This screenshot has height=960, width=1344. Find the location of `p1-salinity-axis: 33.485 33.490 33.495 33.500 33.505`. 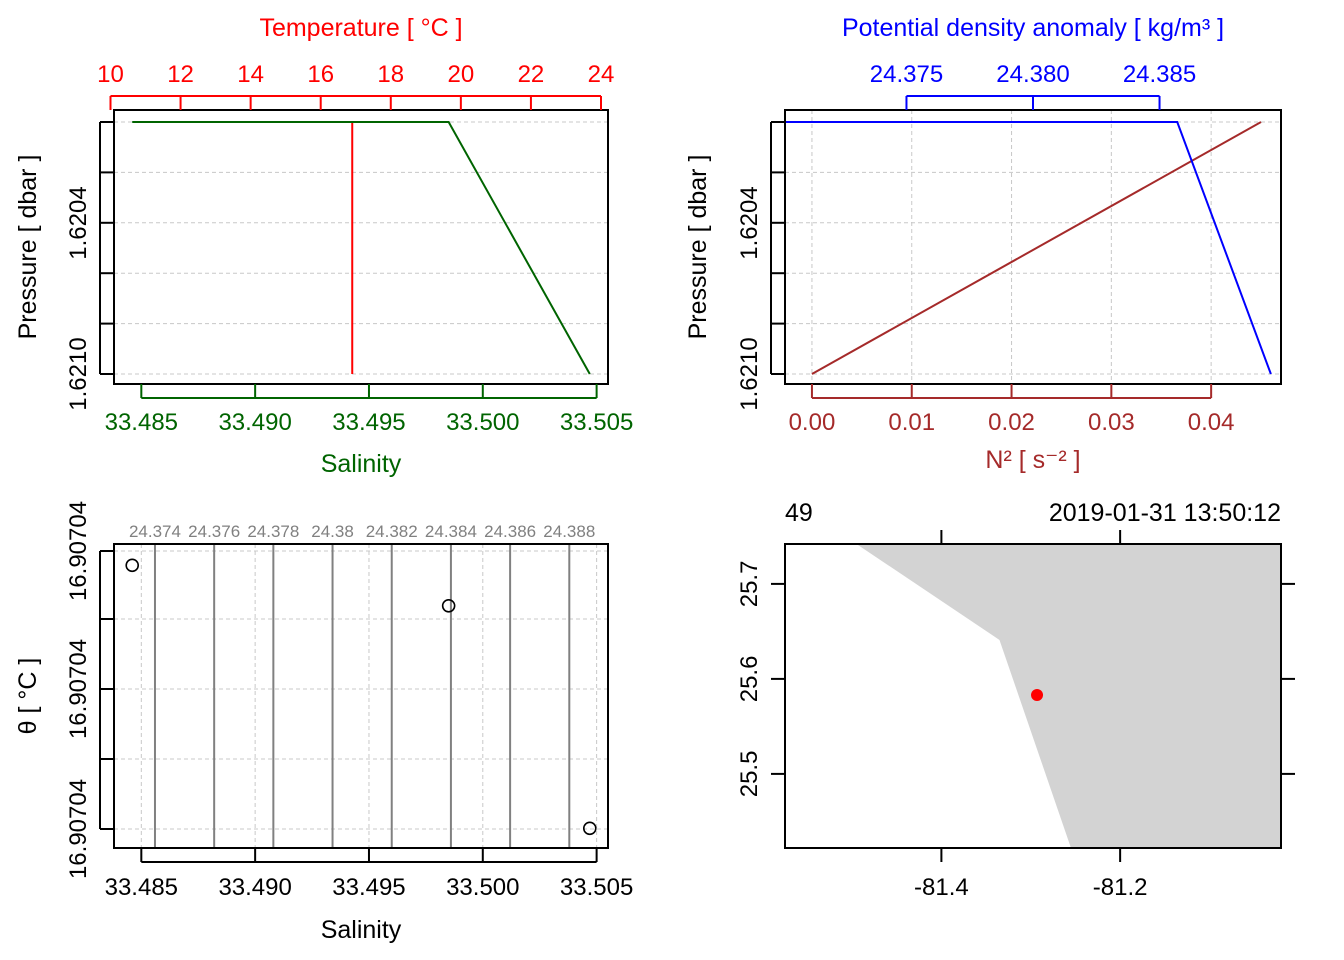

p1-salinity-axis: 33.485 33.490 33.495 33.500 33.505 is located at coordinates (369, 410).